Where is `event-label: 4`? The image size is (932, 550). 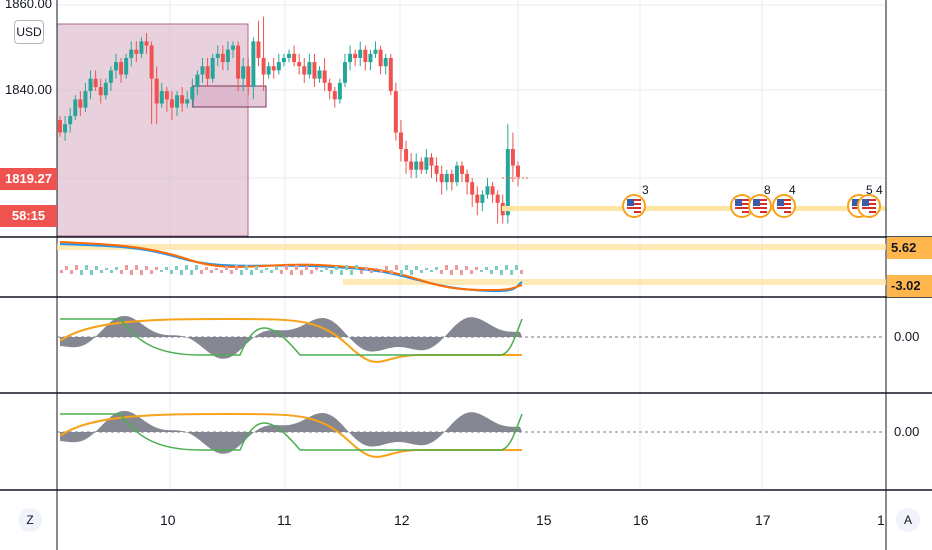 event-label: 4 is located at coordinates (792, 190).